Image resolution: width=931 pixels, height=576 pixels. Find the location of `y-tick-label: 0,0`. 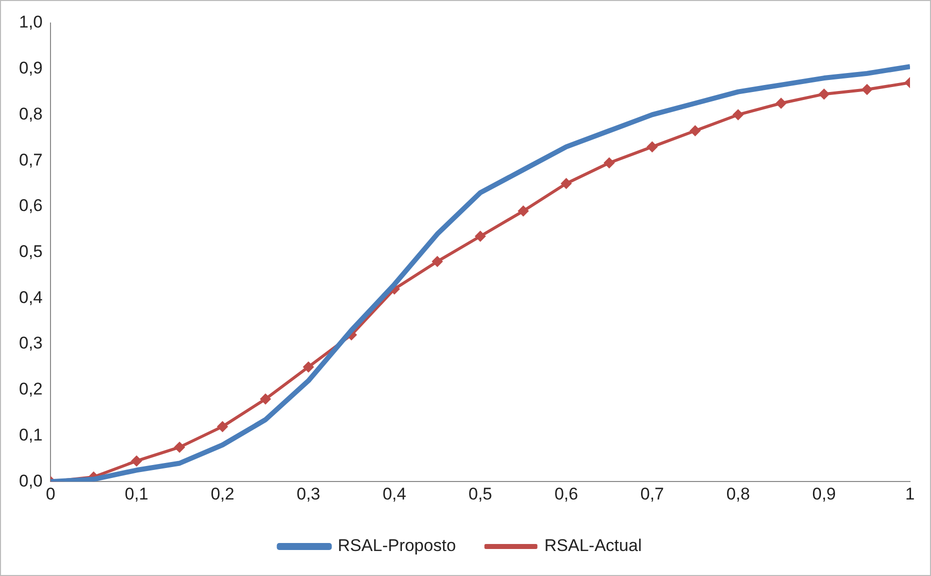

y-tick-label: 0,0 is located at coordinates (30, 480).